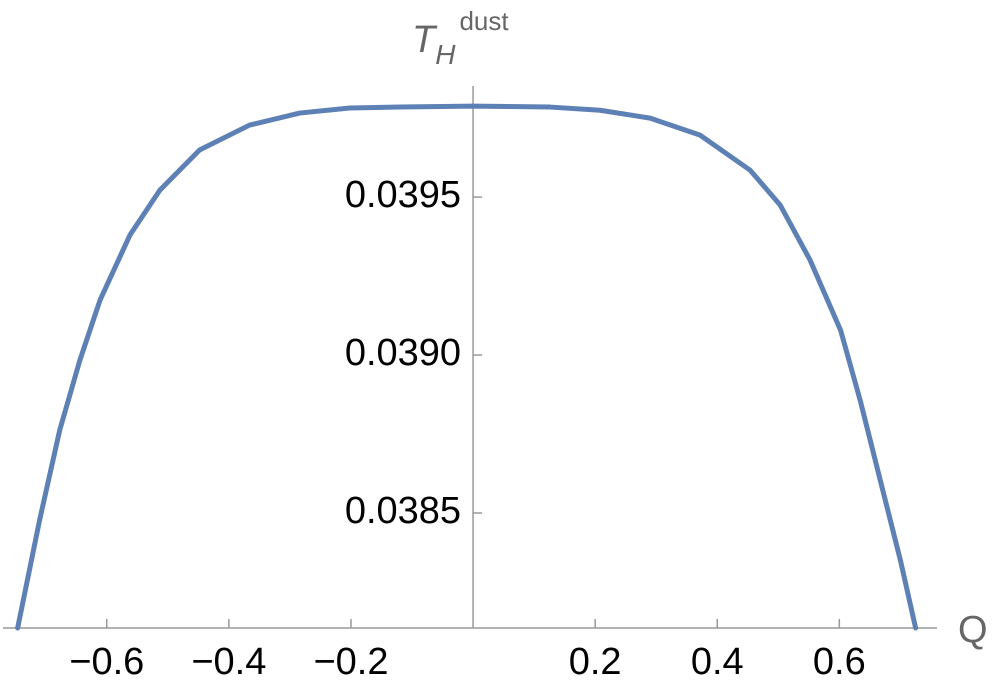 Image resolution: width=997 pixels, height=692 pixels. I want to click on y-tick-label: 0.0385, so click(403, 511).